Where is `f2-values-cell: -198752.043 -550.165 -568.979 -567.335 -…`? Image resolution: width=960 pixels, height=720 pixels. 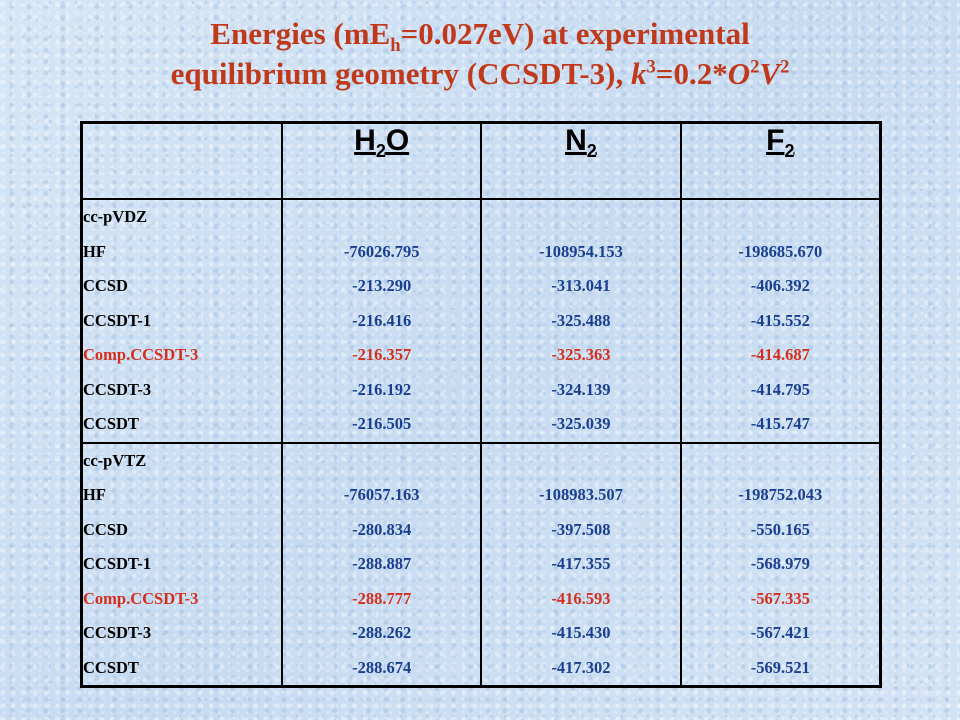
f2-values-cell: -198752.043 -550.165 -568.979 -567.335 -… is located at coordinates (780, 564).